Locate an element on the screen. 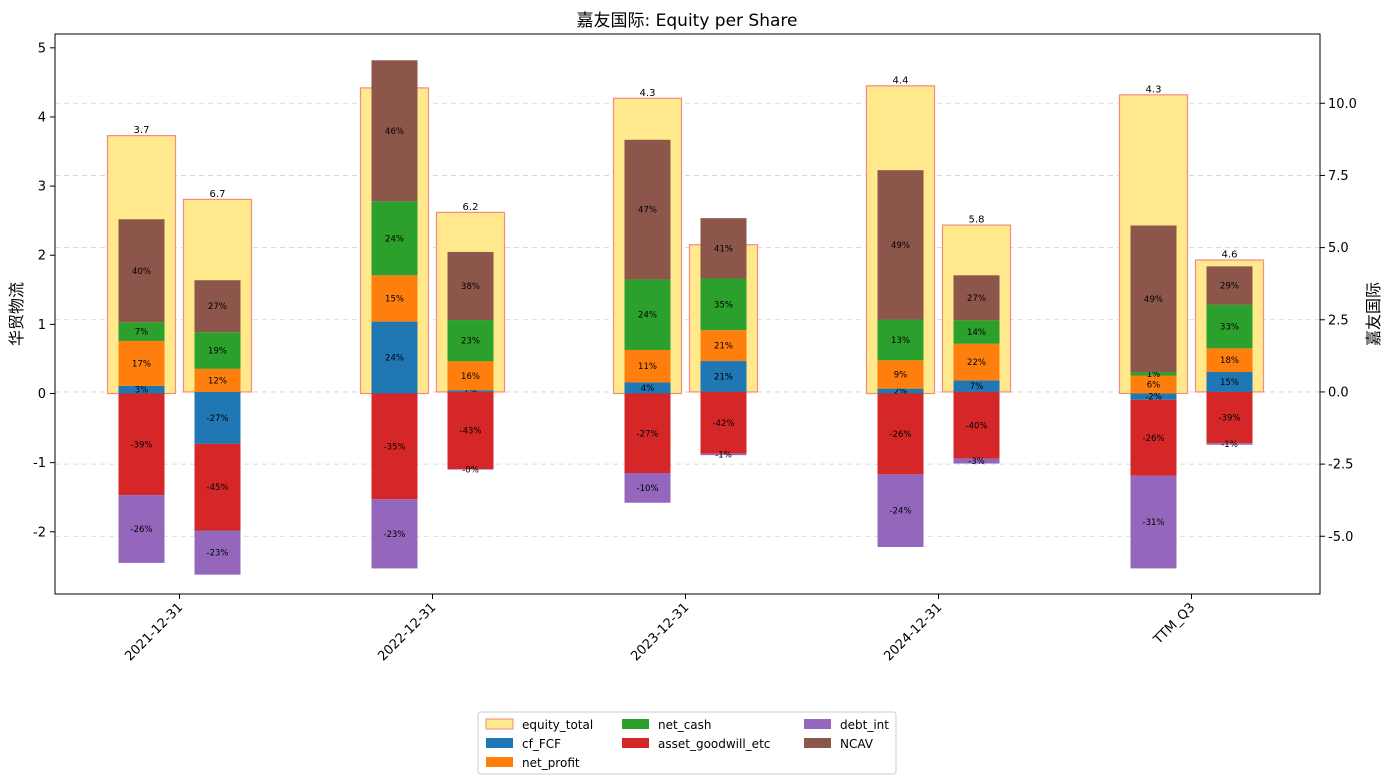  x-tick-label: 2021-12-31 is located at coordinates (154, 632).